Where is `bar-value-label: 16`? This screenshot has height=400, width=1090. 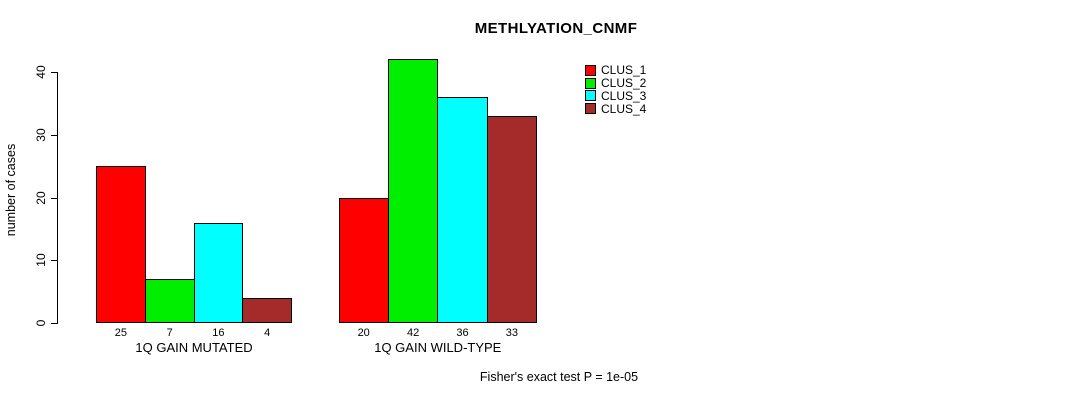 bar-value-label: 16 is located at coordinates (218, 333).